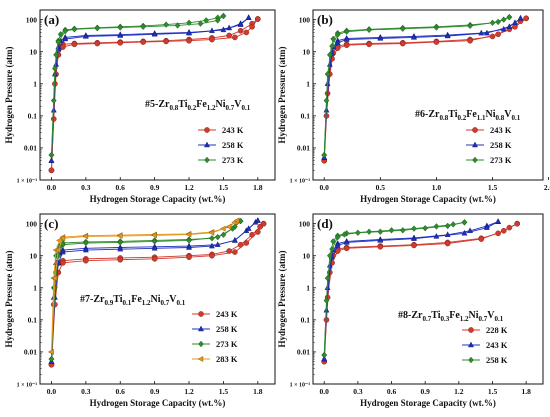  What do you see at coordinates (410, 315) in the screenshot?
I see `formula-text: #8-Zr` at bounding box center [410, 315].